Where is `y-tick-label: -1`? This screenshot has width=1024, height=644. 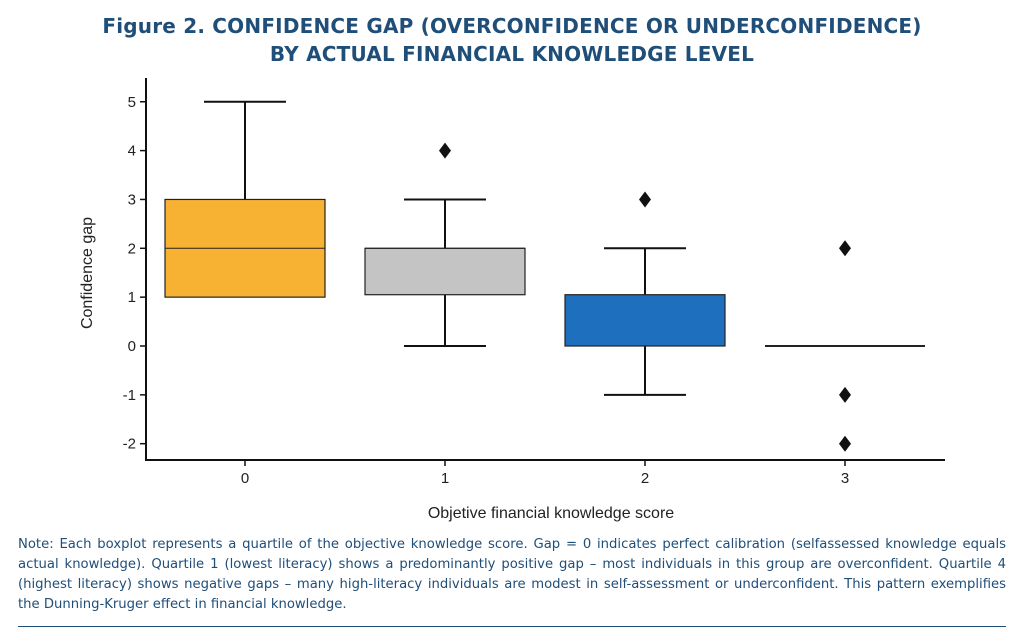
y-tick-label: -1 is located at coordinates (129, 395).